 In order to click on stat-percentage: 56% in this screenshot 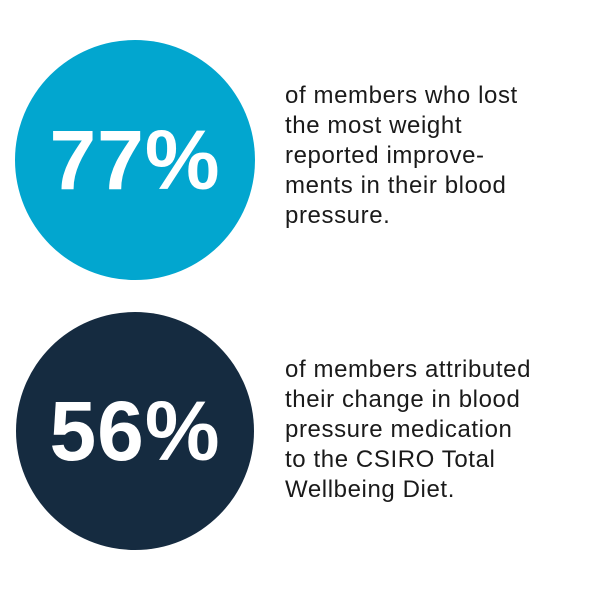, I will do `click(135, 431)`.